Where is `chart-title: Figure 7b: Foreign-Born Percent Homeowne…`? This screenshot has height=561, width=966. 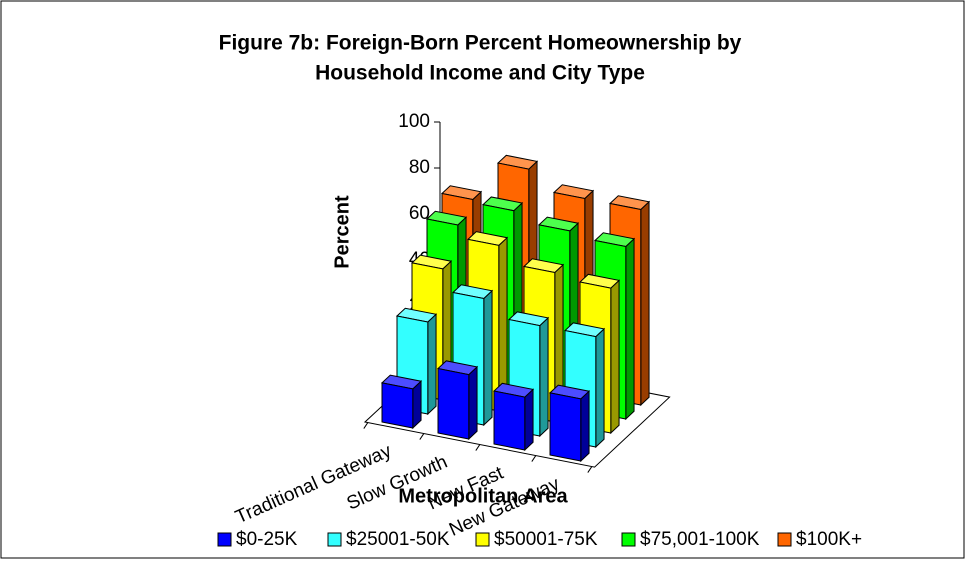 chart-title: Figure 7b: Foreign-Born Percent Homeowne… is located at coordinates (480, 43).